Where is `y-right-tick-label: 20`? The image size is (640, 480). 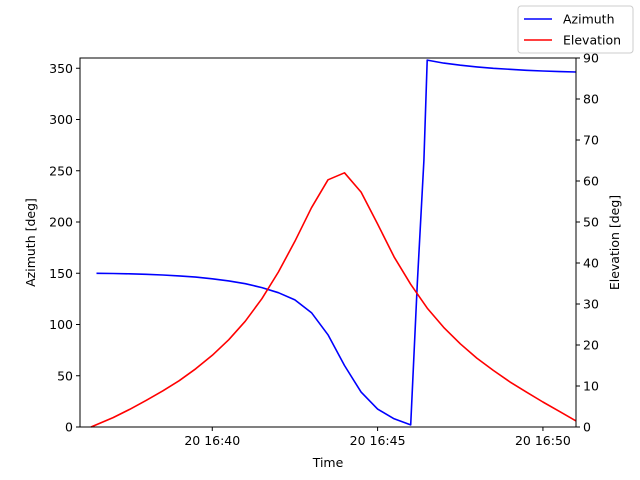 y-right-tick-label: 20 is located at coordinates (591, 345).